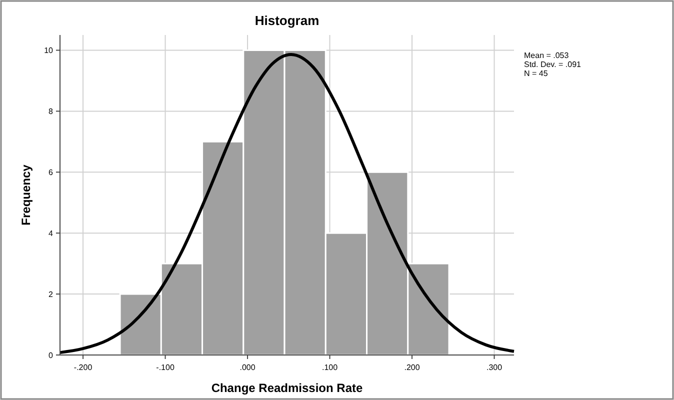 This screenshot has height=400, width=674. What do you see at coordinates (536, 73) in the screenshot?
I see `text: N = 45` at bounding box center [536, 73].